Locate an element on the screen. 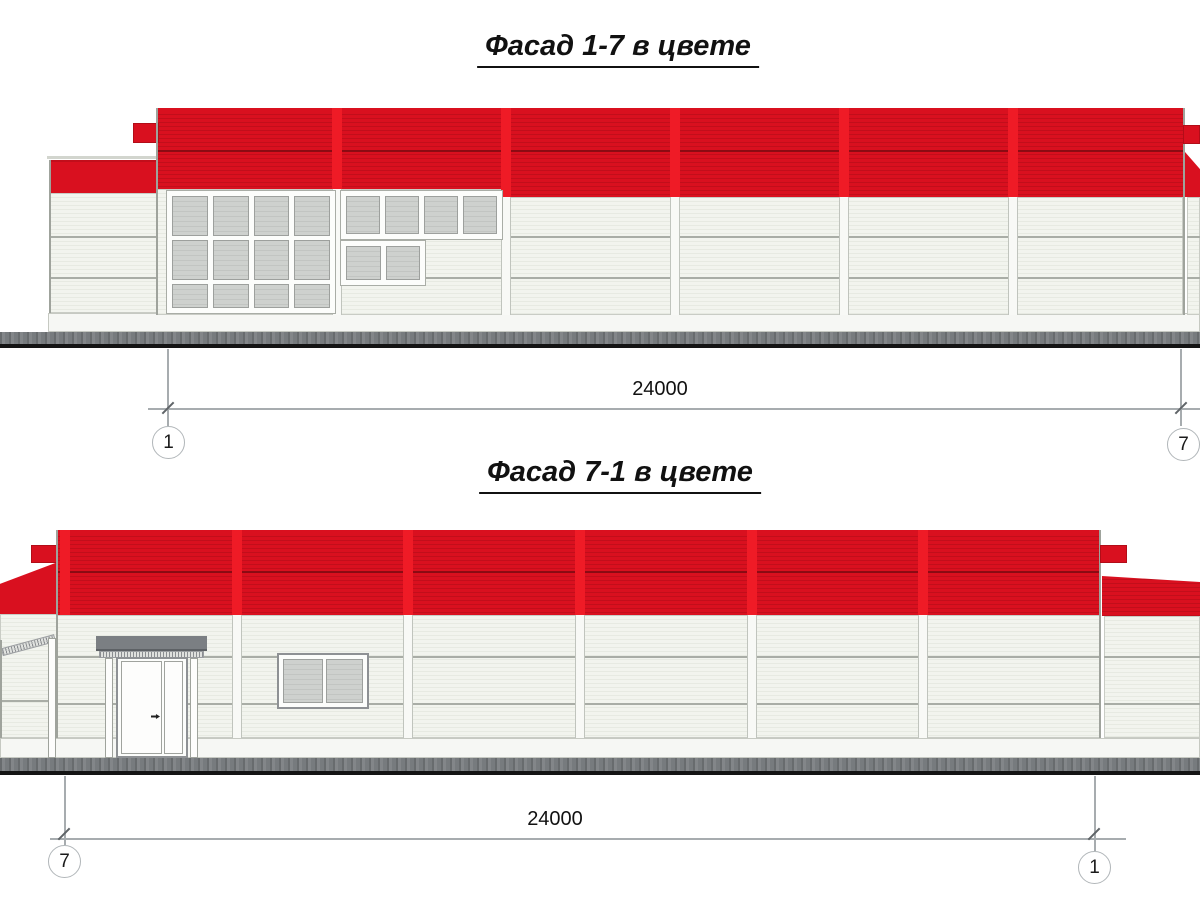 The width and height of the screenshot is (1200, 900). porch-edge is located at coordinates (1, 689).